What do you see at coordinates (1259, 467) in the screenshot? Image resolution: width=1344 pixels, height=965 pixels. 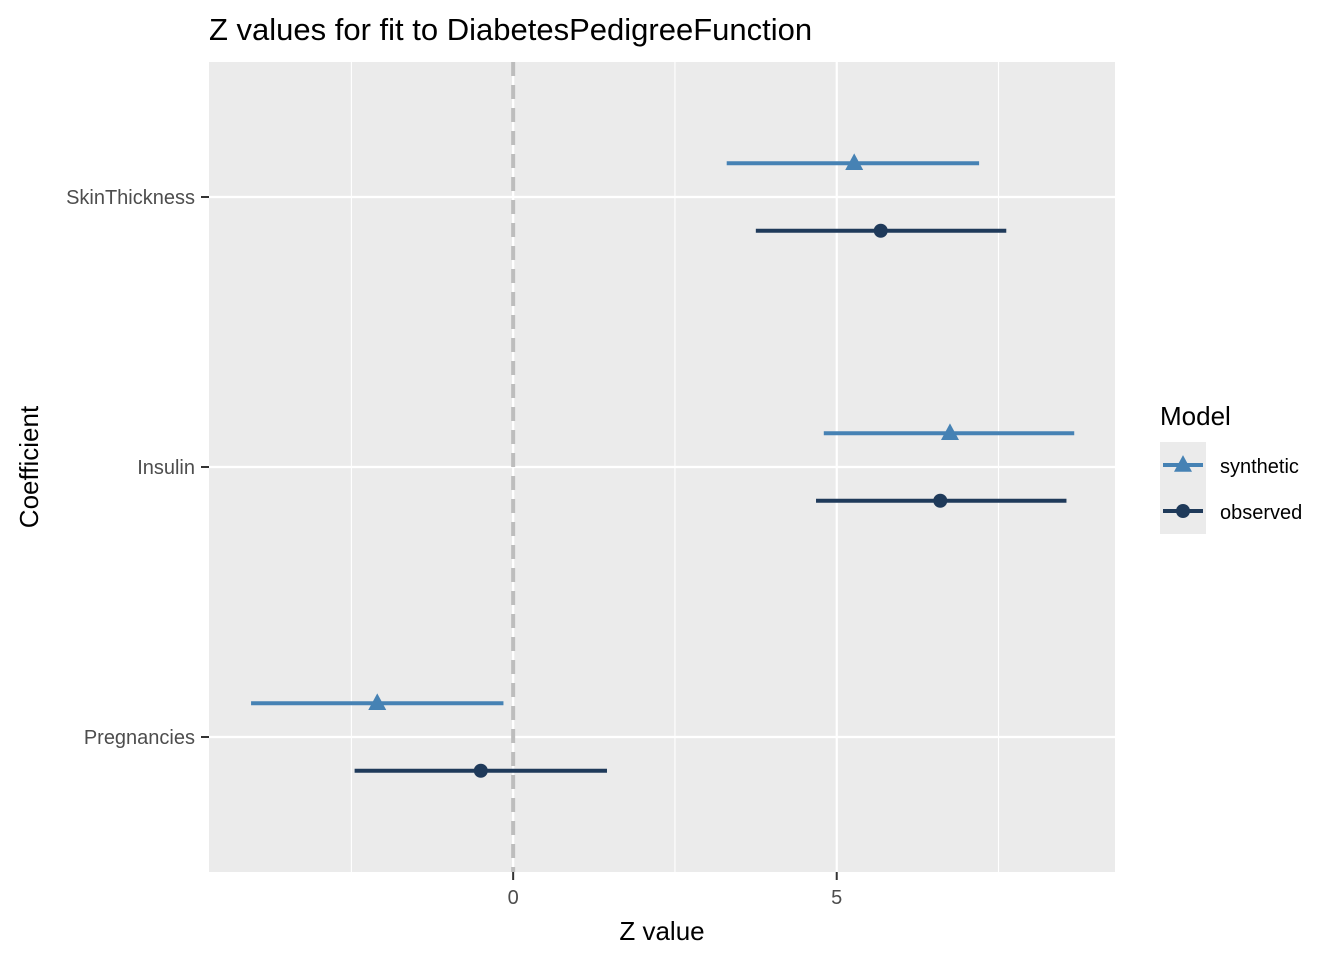 I see `legend-label-synthetic: synthetic` at bounding box center [1259, 467].